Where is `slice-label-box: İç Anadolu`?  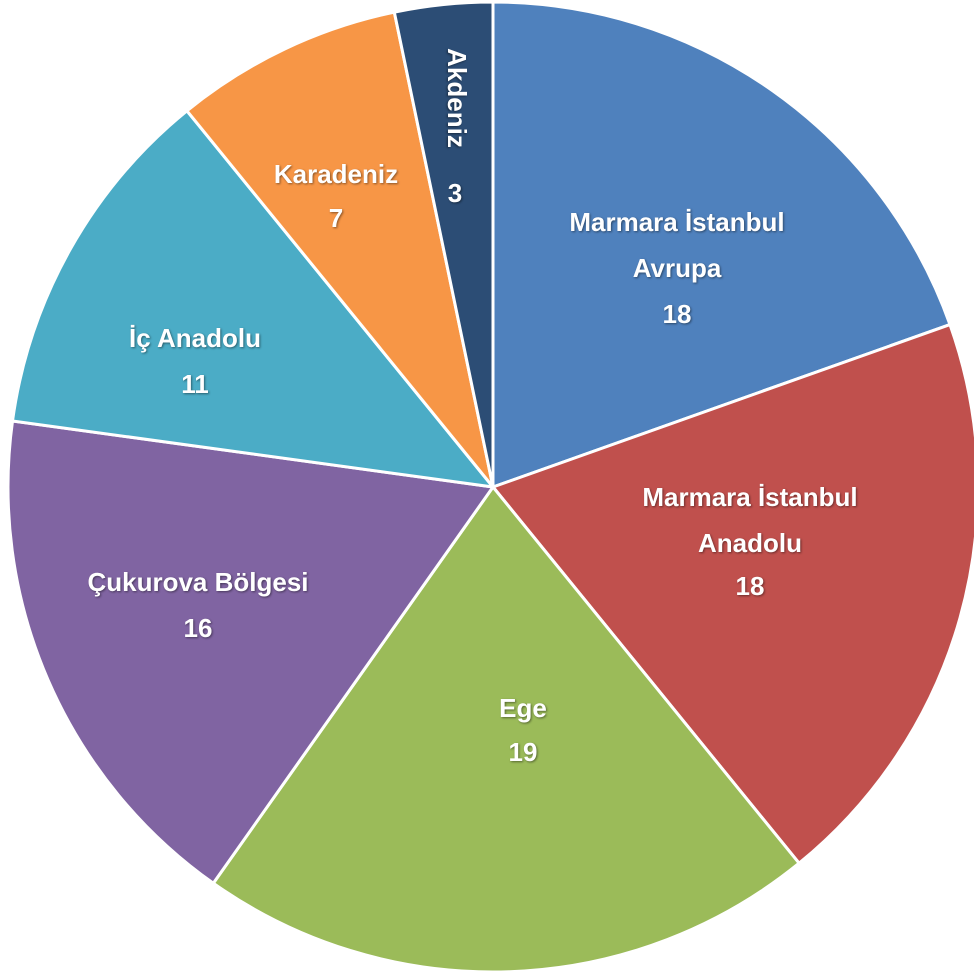
slice-label-box: İç Anadolu is located at coordinates (195, 338).